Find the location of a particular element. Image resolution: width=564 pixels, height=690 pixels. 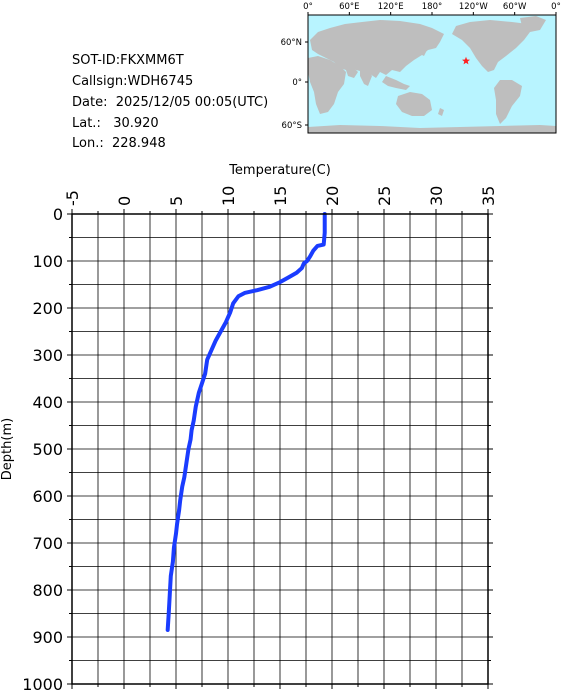

land-indonesia is located at coordinates (396, 83).